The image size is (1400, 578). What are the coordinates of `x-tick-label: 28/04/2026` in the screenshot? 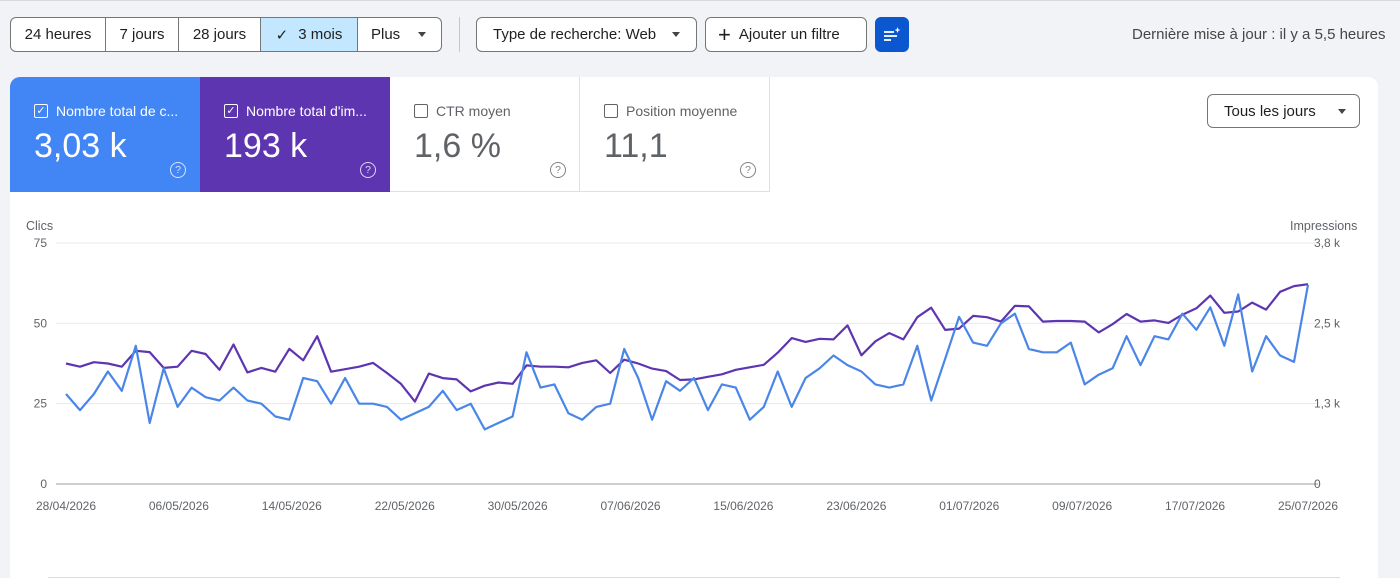 It's located at (66, 506).